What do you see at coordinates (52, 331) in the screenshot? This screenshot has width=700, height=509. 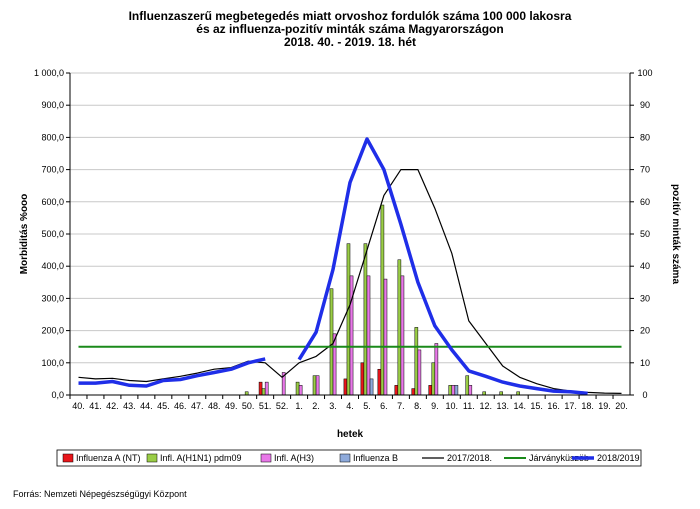 I see `y-left-tick-label: 200,0` at bounding box center [52, 331].